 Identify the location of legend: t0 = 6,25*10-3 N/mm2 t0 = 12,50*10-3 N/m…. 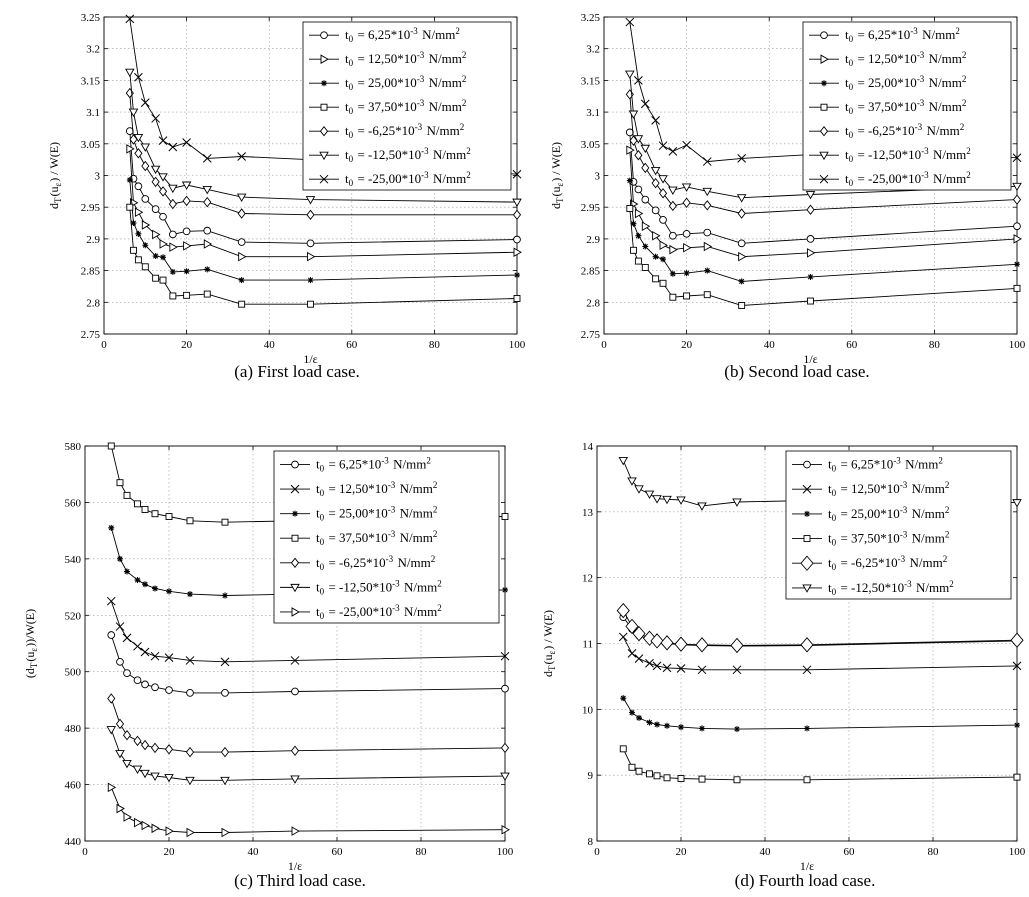
(907, 106).